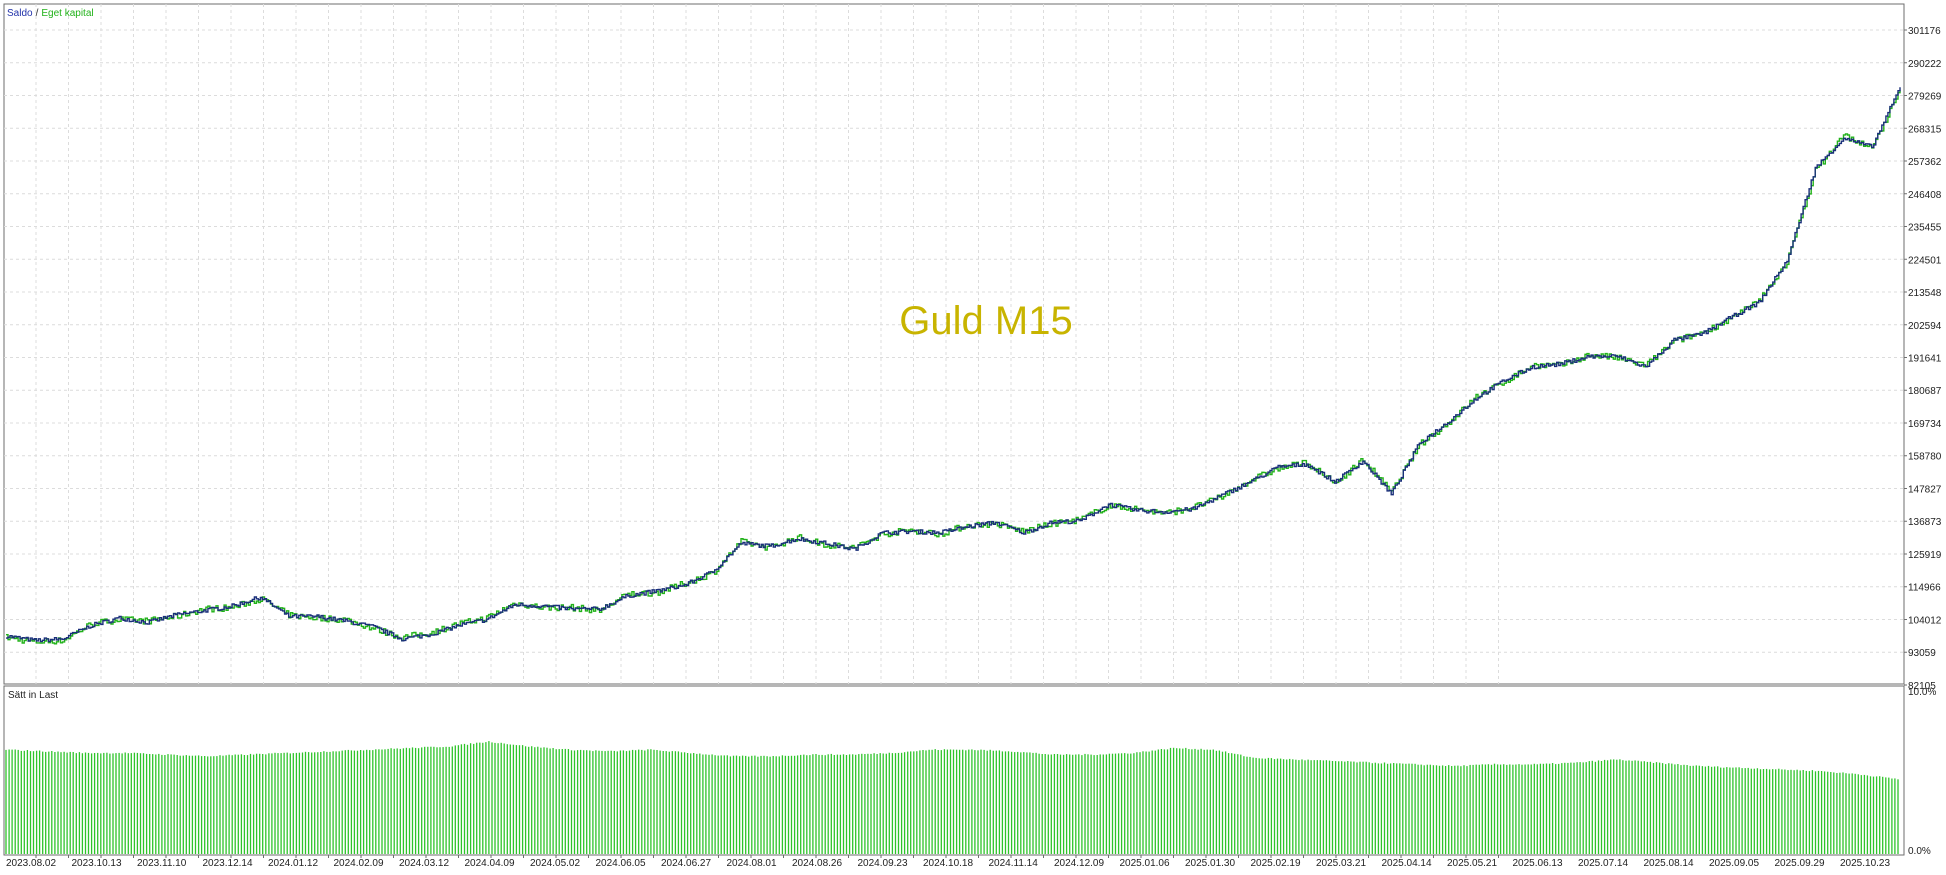 The width and height of the screenshot is (1946, 875). What do you see at coordinates (293, 863) in the screenshot?
I see `x-tick-label: 2024.01.12` at bounding box center [293, 863].